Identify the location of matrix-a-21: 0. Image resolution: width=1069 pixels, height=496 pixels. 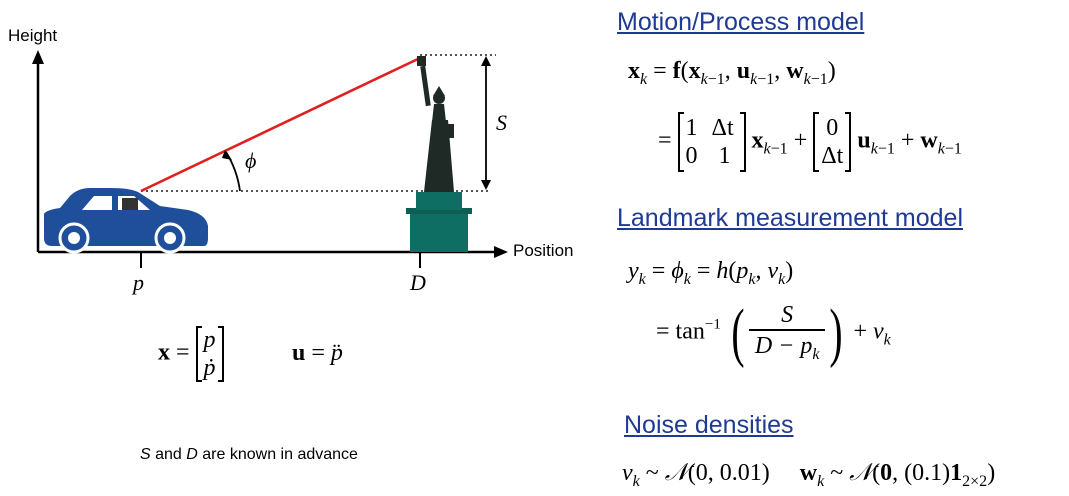
(691, 156).